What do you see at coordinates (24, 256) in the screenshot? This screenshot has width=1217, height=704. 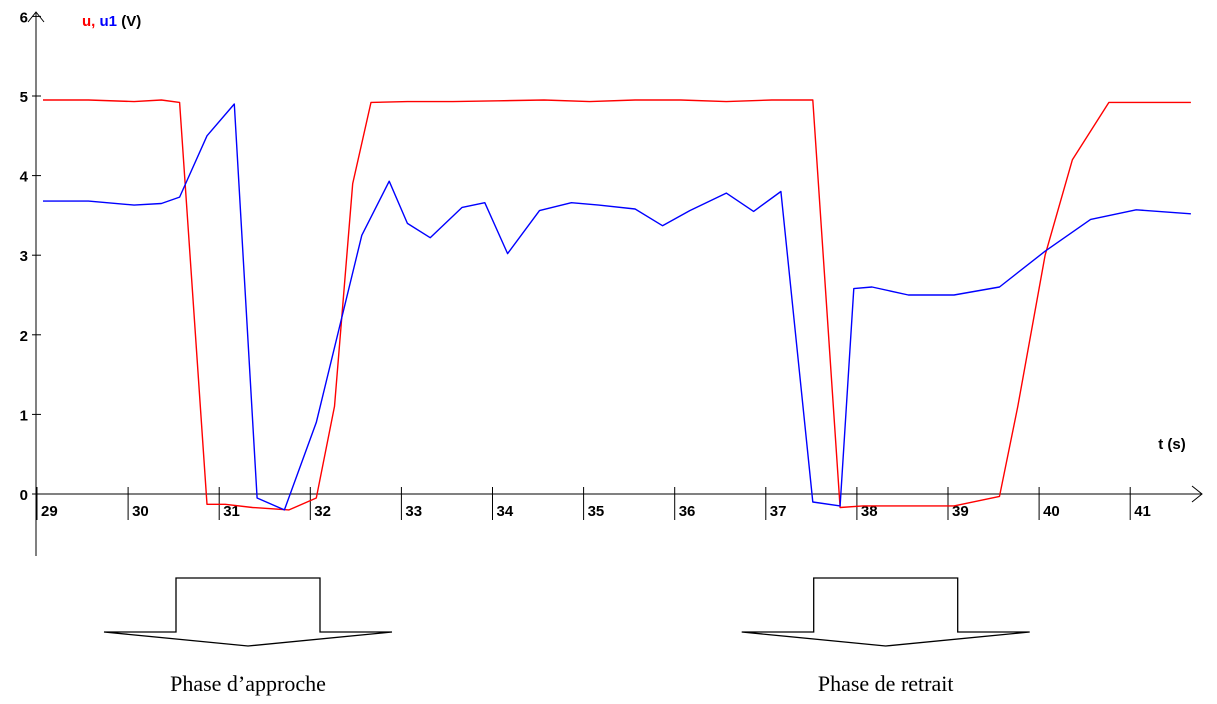 I see `y-tick-label: 3` at bounding box center [24, 256].